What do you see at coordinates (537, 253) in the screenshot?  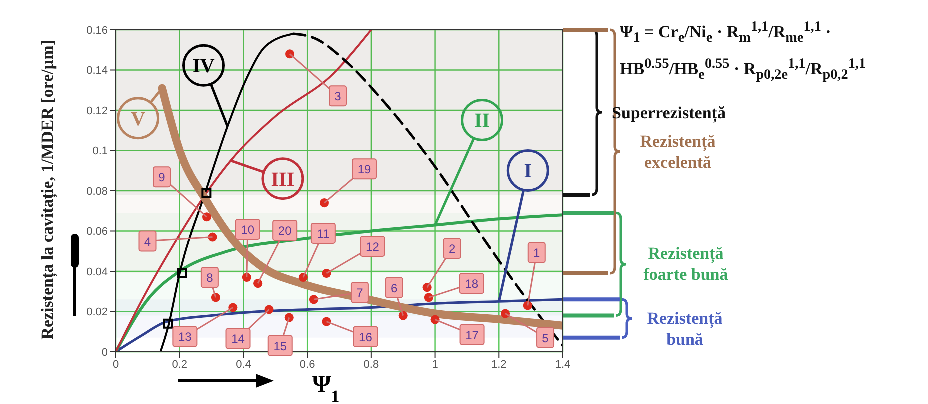 I see `annotation: 1` at bounding box center [537, 253].